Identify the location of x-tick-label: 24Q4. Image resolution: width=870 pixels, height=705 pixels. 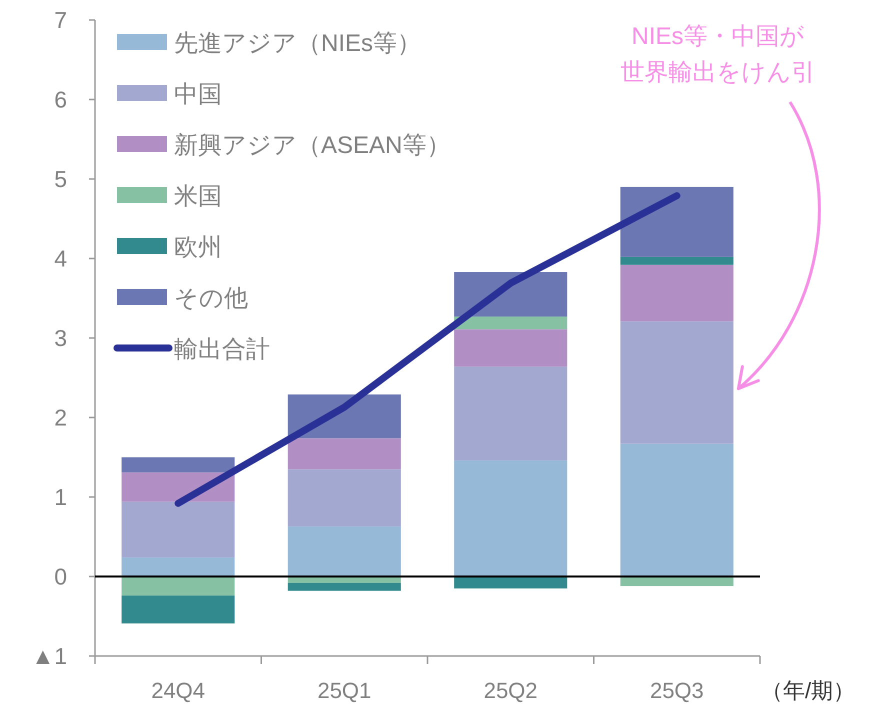
(178, 690).